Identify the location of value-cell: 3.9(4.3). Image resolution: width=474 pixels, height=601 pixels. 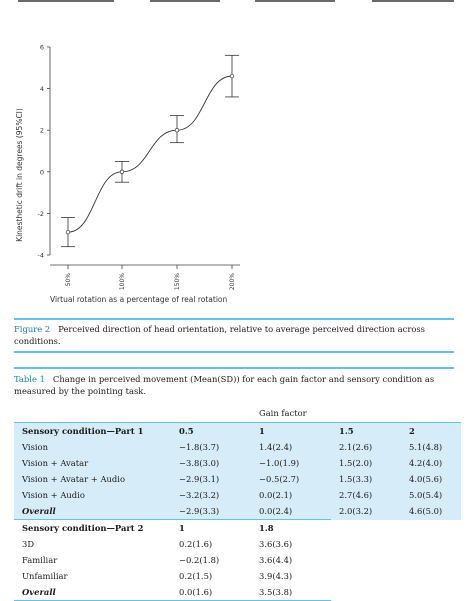
(291, 576).